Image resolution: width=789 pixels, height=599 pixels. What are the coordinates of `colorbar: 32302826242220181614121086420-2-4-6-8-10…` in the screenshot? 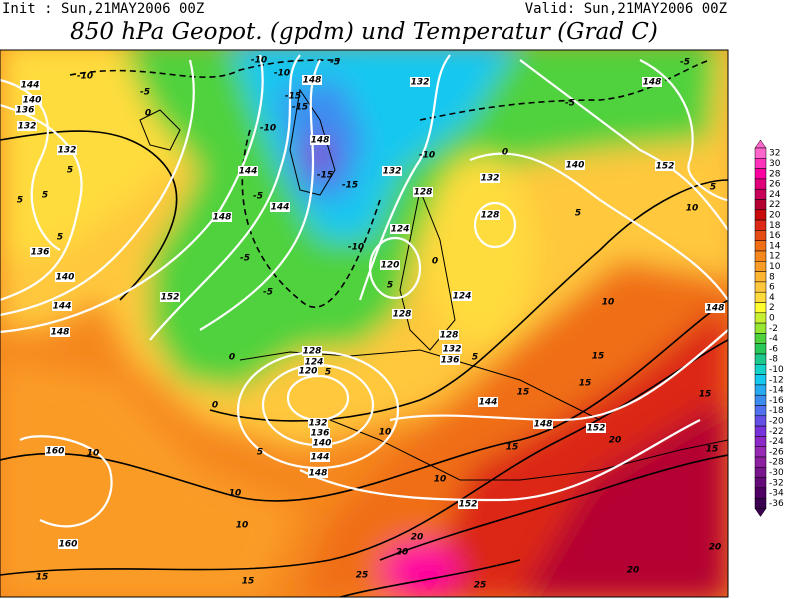 It's located at (769, 328).